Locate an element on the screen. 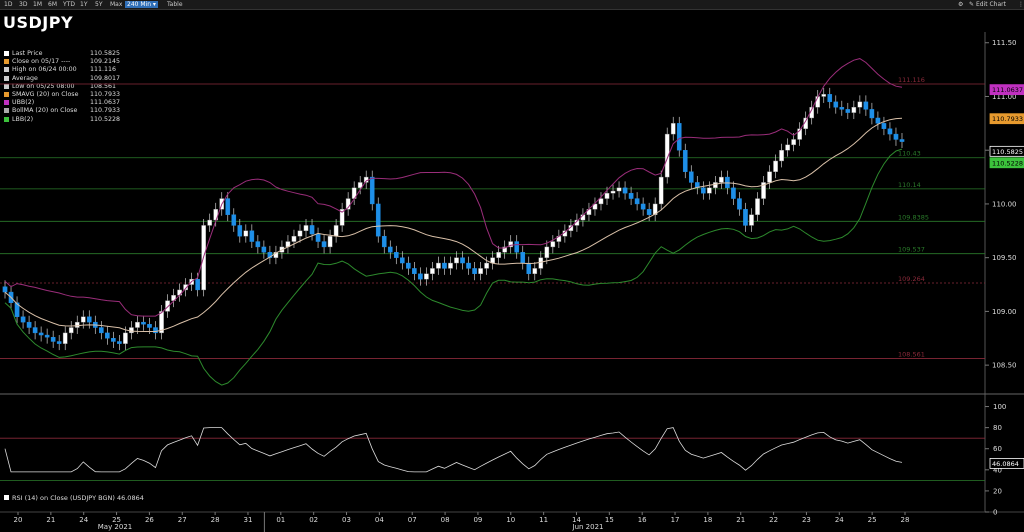  legend-value: 109.2145 is located at coordinates (105, 62).